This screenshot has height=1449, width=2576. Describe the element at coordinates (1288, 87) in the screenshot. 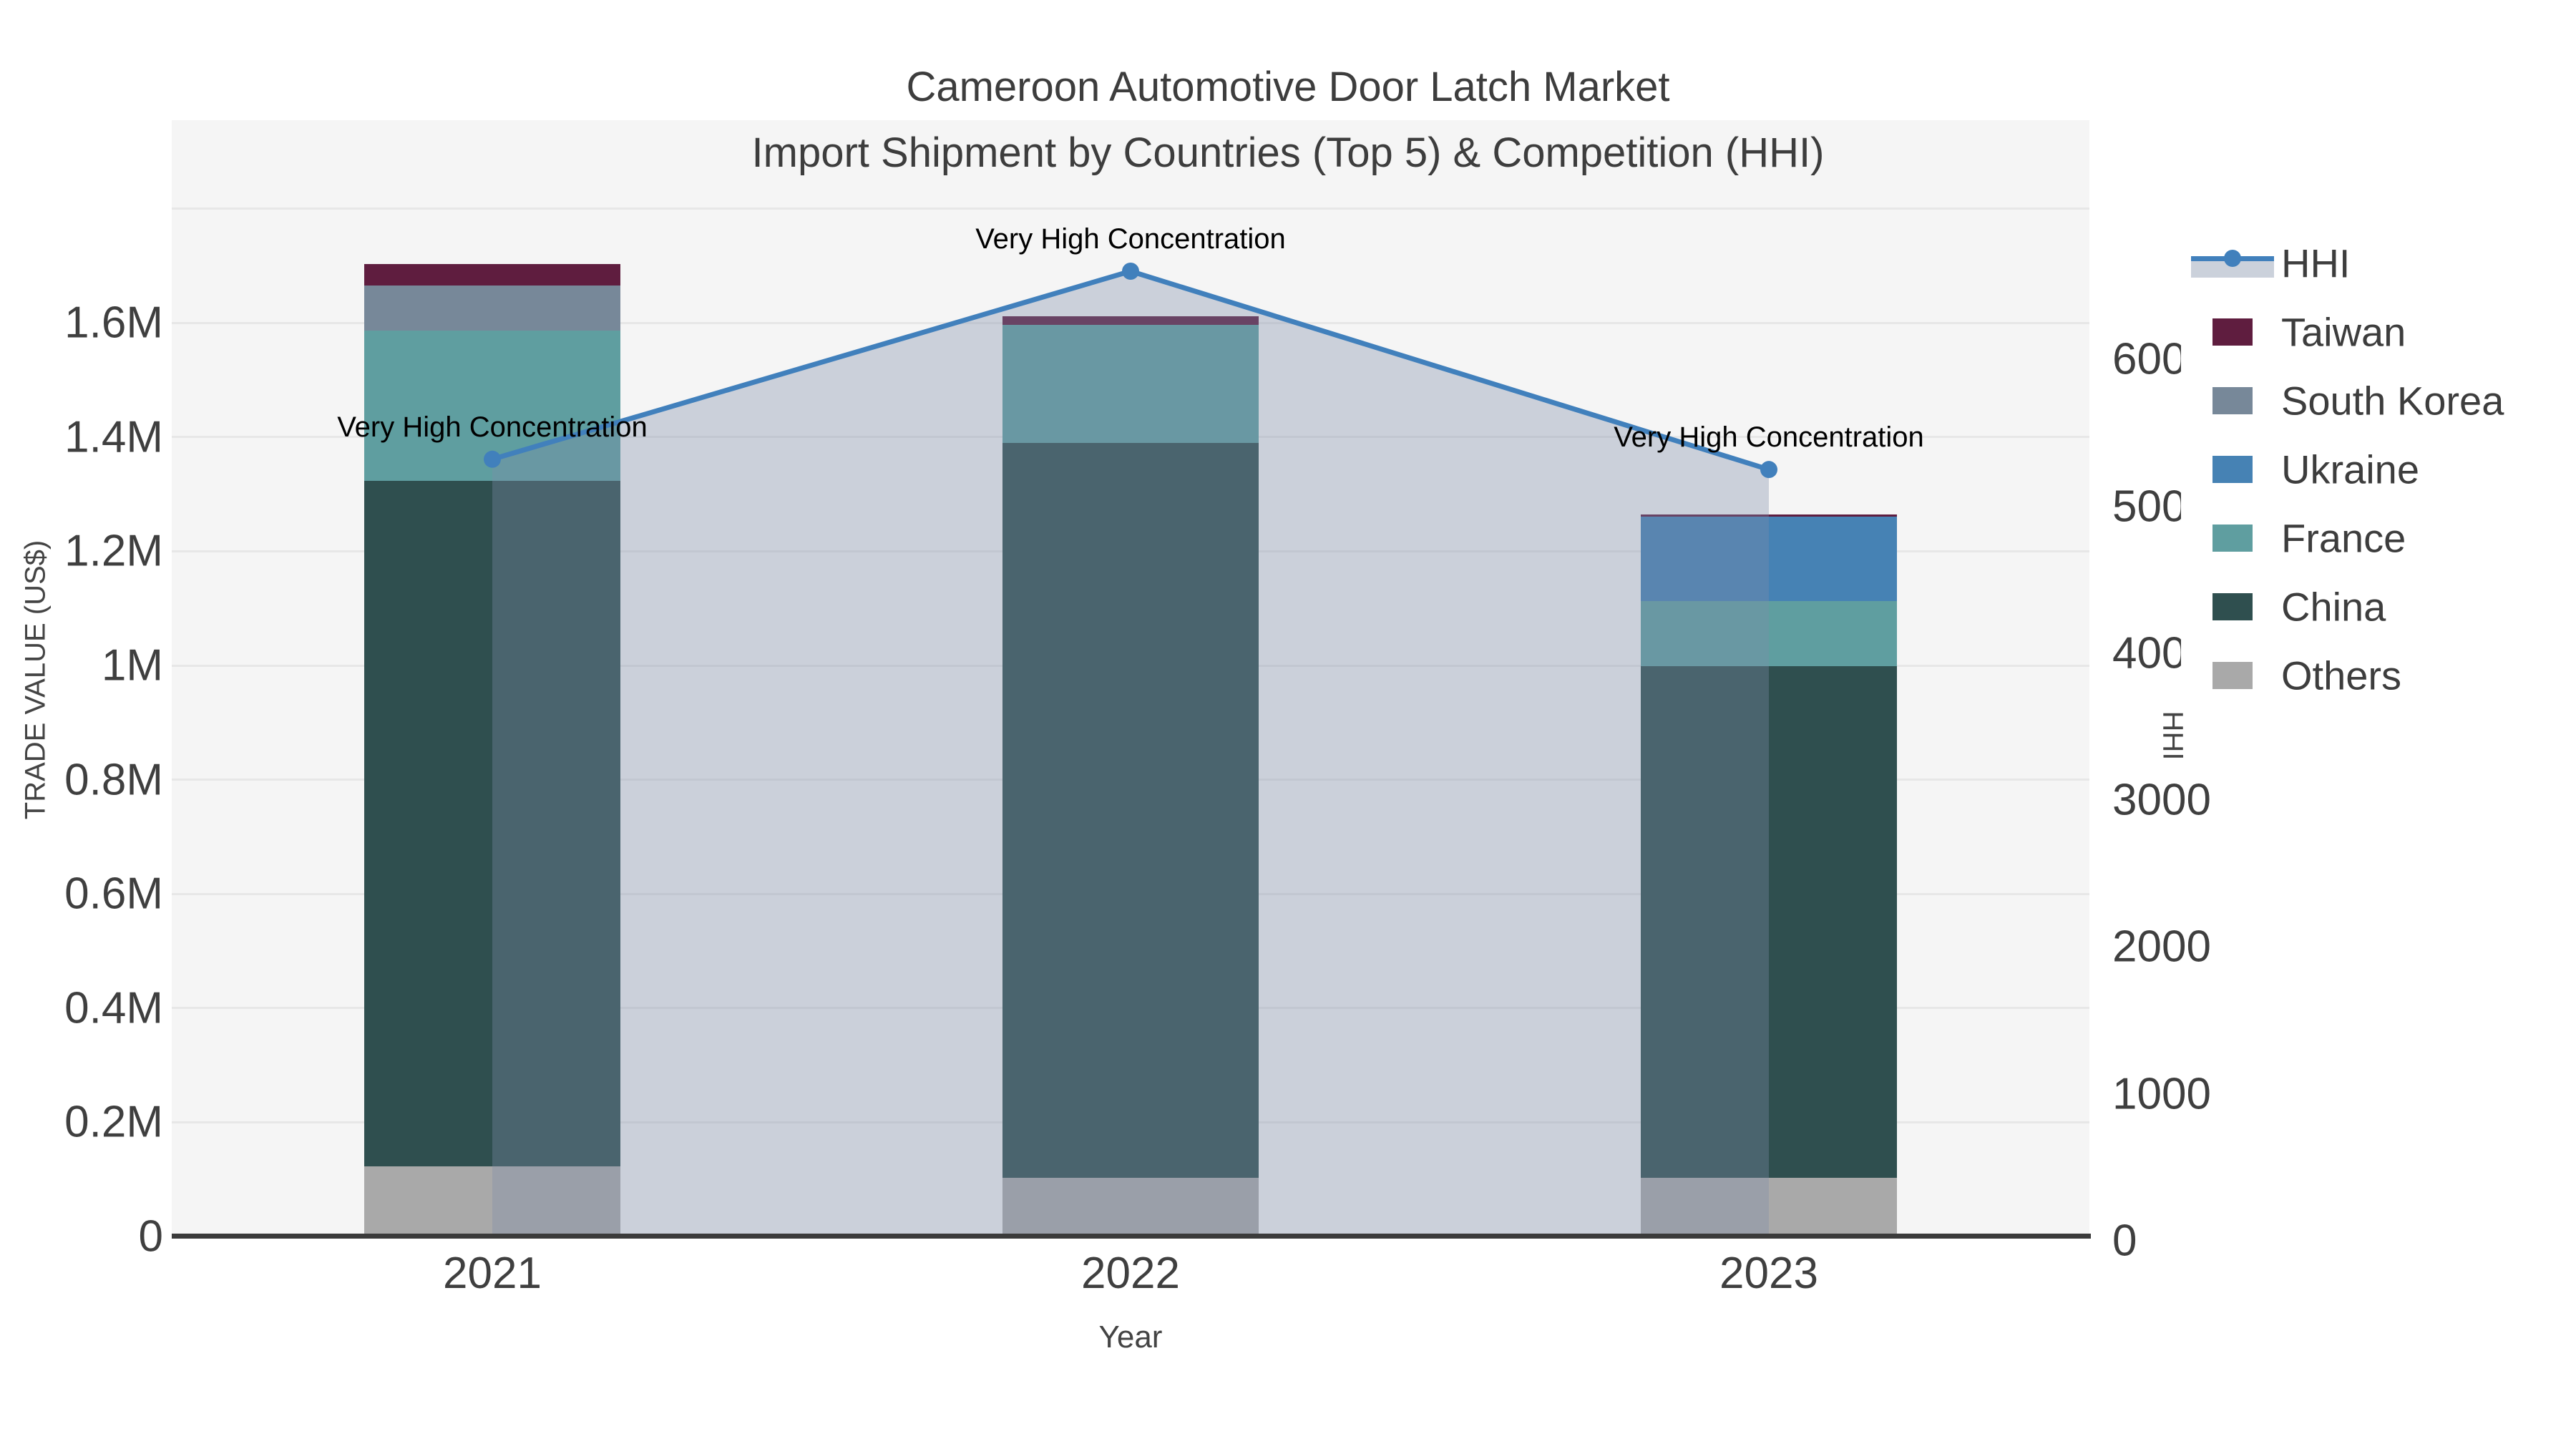

I see `chart-title-line1: Cameroon Automotive Door Latch Market` at that location.